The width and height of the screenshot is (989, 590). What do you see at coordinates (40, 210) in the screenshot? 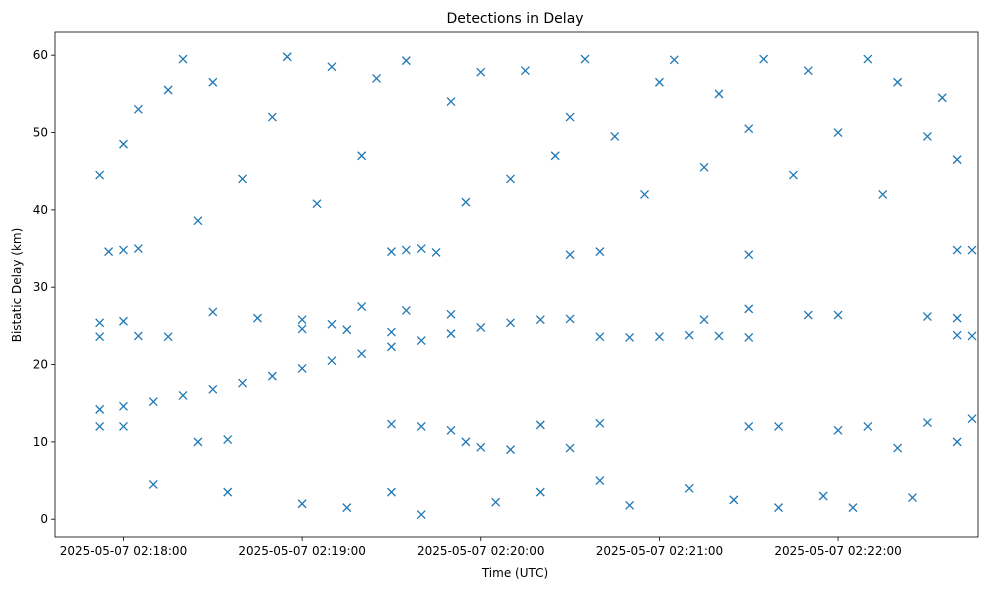
I see `y-tick-label: 40` at bounding box center [40, 210].